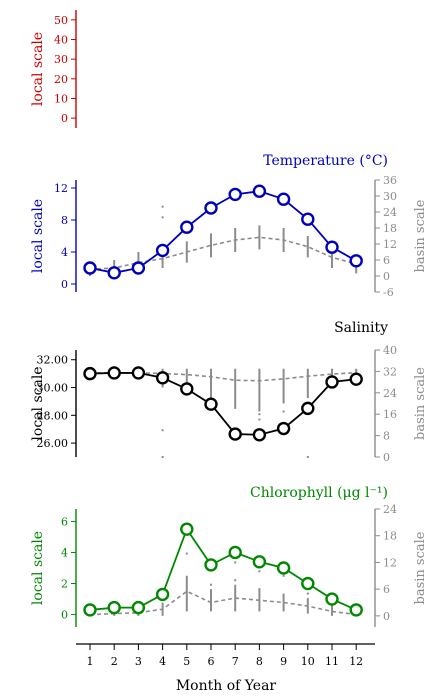 This screenshot has width=438, height=700. Describe the element at coordinates (211, 661) in the screenshot. I see `x-tick-label: 6` at that location.